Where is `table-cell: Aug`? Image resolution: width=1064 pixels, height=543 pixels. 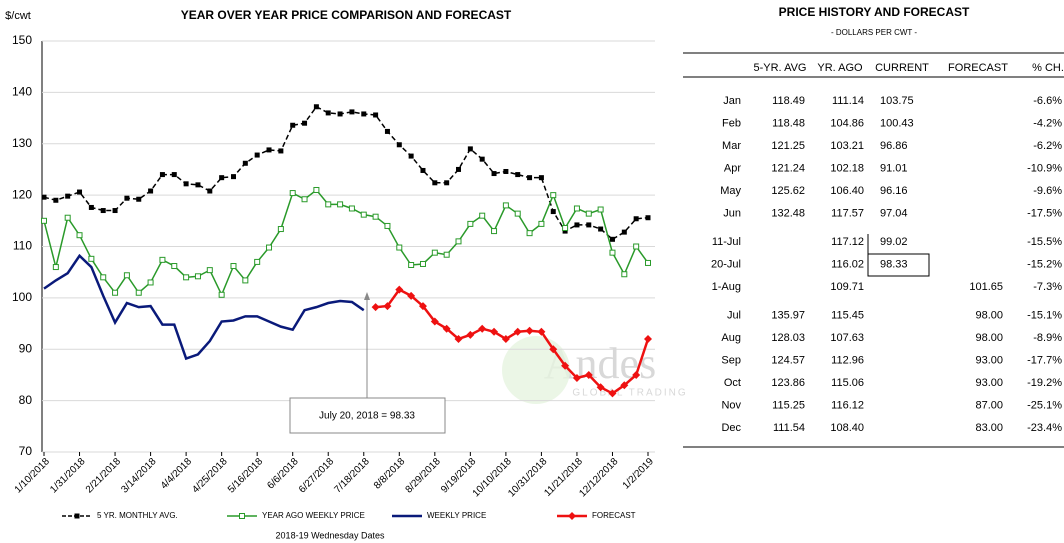
table-cell: Aug is located at coordinates (731, 338).